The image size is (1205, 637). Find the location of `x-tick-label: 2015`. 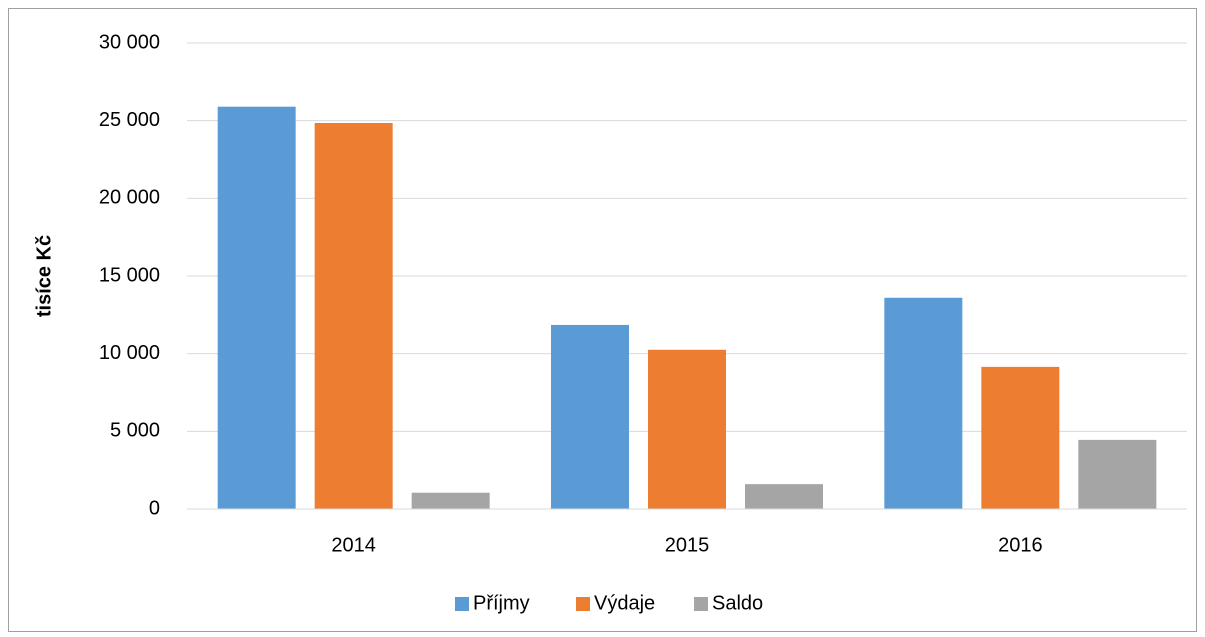

x-tick-label: 2015 is located at coordinates (687, 545).